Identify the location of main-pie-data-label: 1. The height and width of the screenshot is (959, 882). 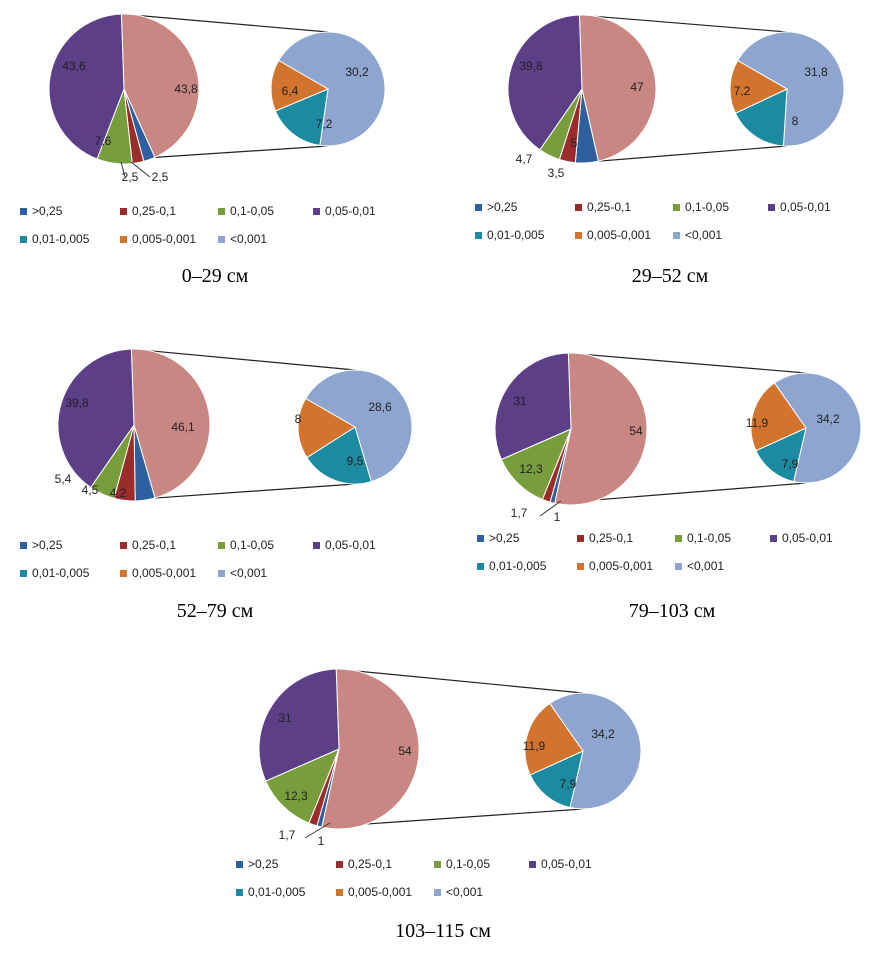
(321, 841).